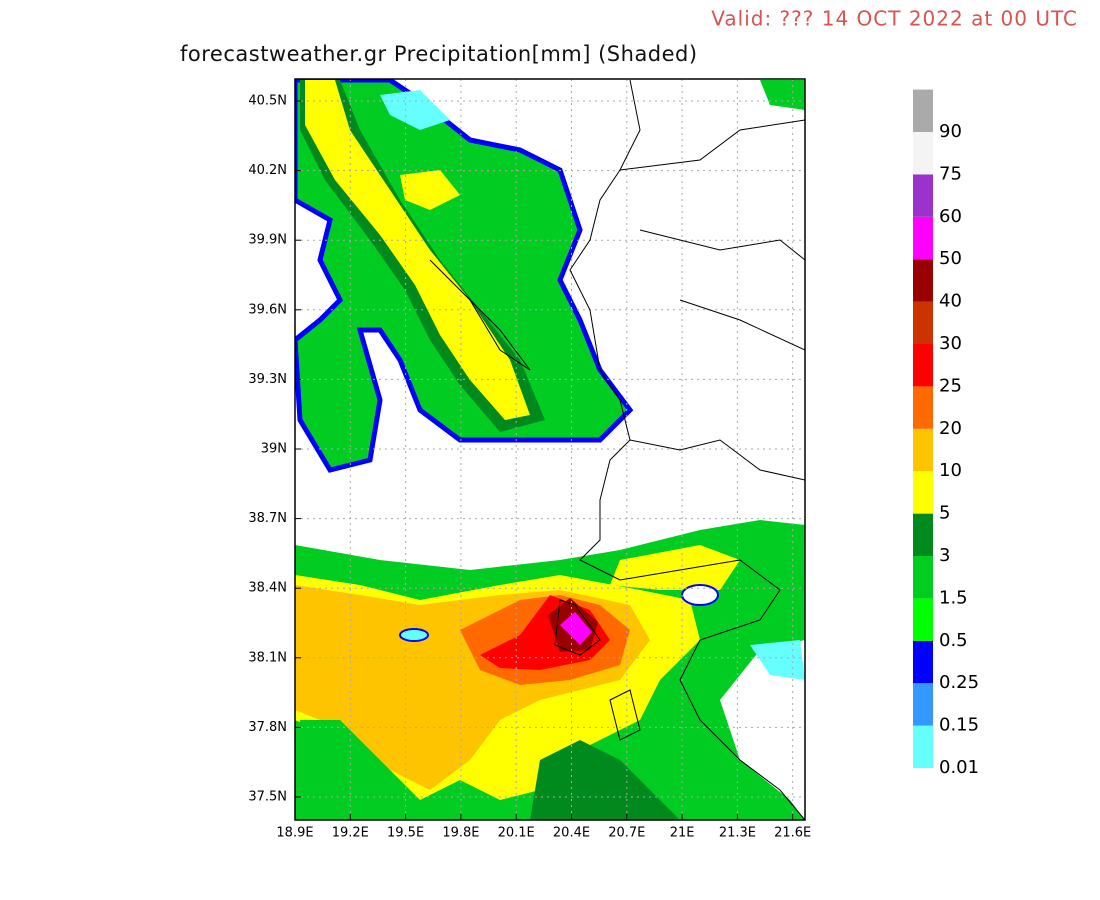  Describe the element at coordinates (950, 131) in the screenshot. I see `colorbar-label: 90` at that location.